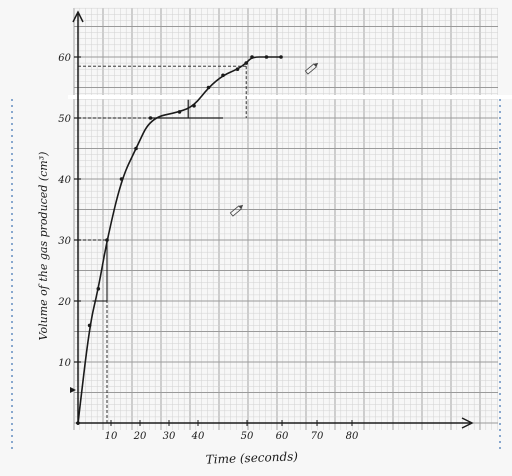 This screenshot has height=476, width=512. What do you see at coordinates (140, 436) in the screenshot?
I see `x-tick-label: 20` at bounding box center [140, 436].